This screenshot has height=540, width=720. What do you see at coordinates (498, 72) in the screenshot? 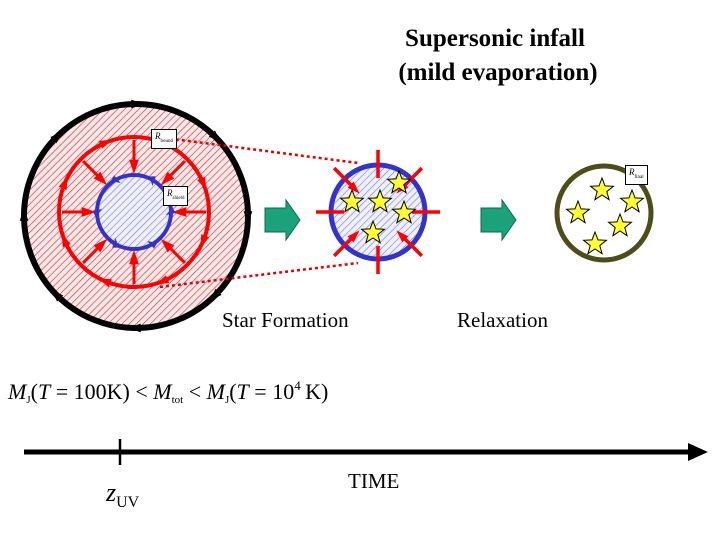
I see `title-line-2: (mild evaporation)` at bounding box center [498, 72].